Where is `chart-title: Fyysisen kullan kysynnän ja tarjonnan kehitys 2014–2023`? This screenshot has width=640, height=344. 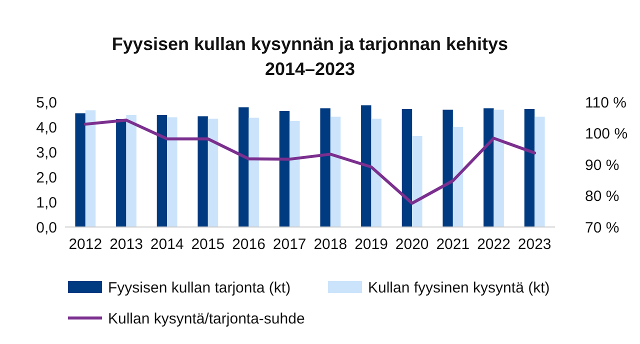 chart-title: Fyysisen kullan kysynnän ja tarjonnan kehitys 2014–2023 is located at coordinates (310, 56).